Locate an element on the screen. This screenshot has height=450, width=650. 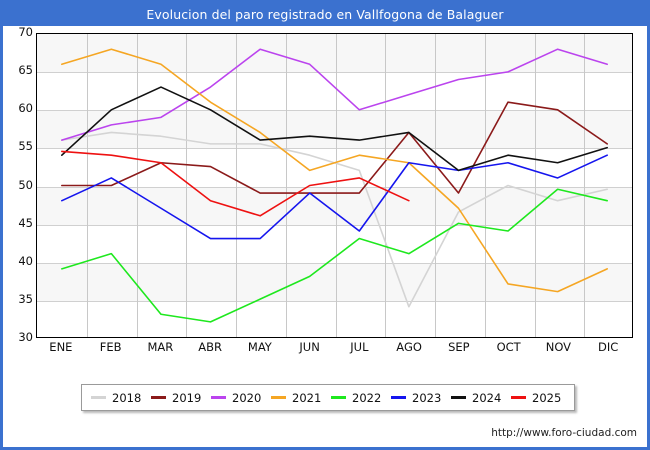
legend-item-2023: 2023 is located at coordinates (418, 398).